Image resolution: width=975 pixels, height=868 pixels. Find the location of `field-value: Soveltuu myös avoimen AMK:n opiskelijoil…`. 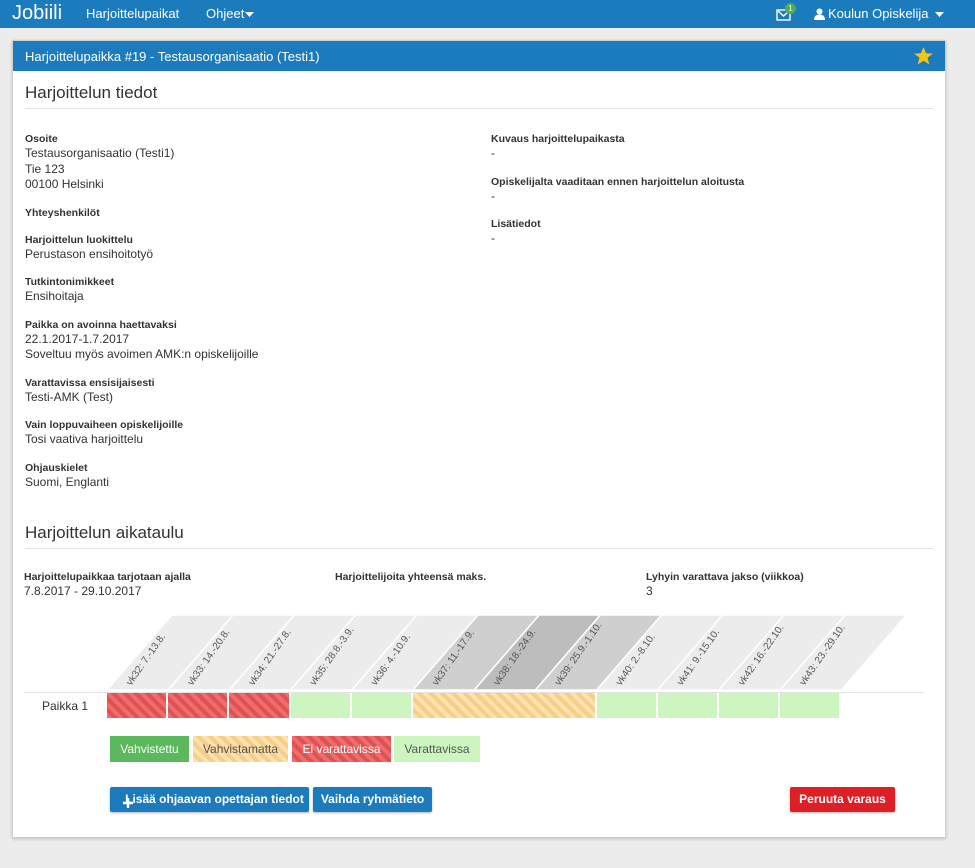

field-value: Soveltuu myös avoimen AMK:n opiskelijoil… is located at coordinates (142, 354).